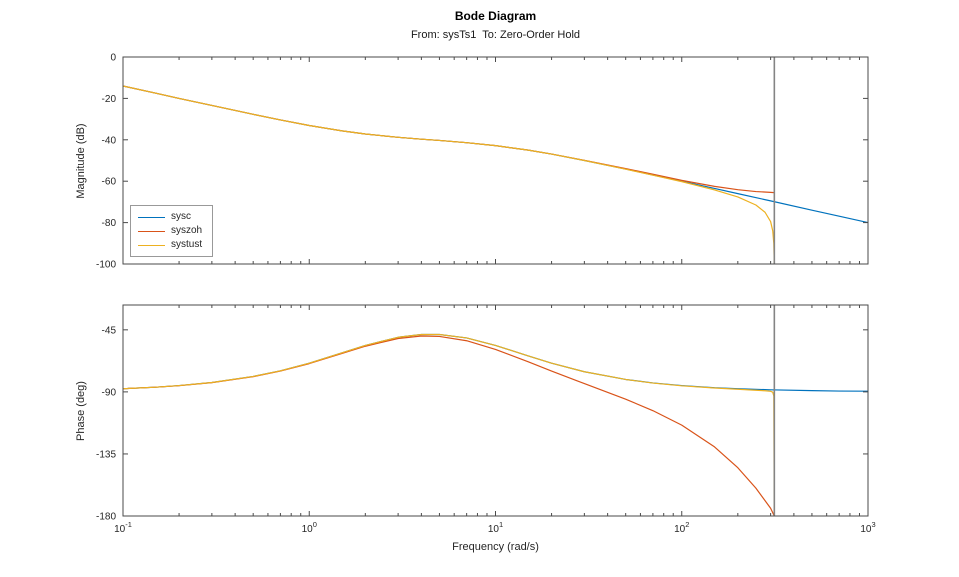  What do you see at coordinates (187, 244) in the screenshot?
I see `legend-entry-label: systust` at bounding box center [187, 244].